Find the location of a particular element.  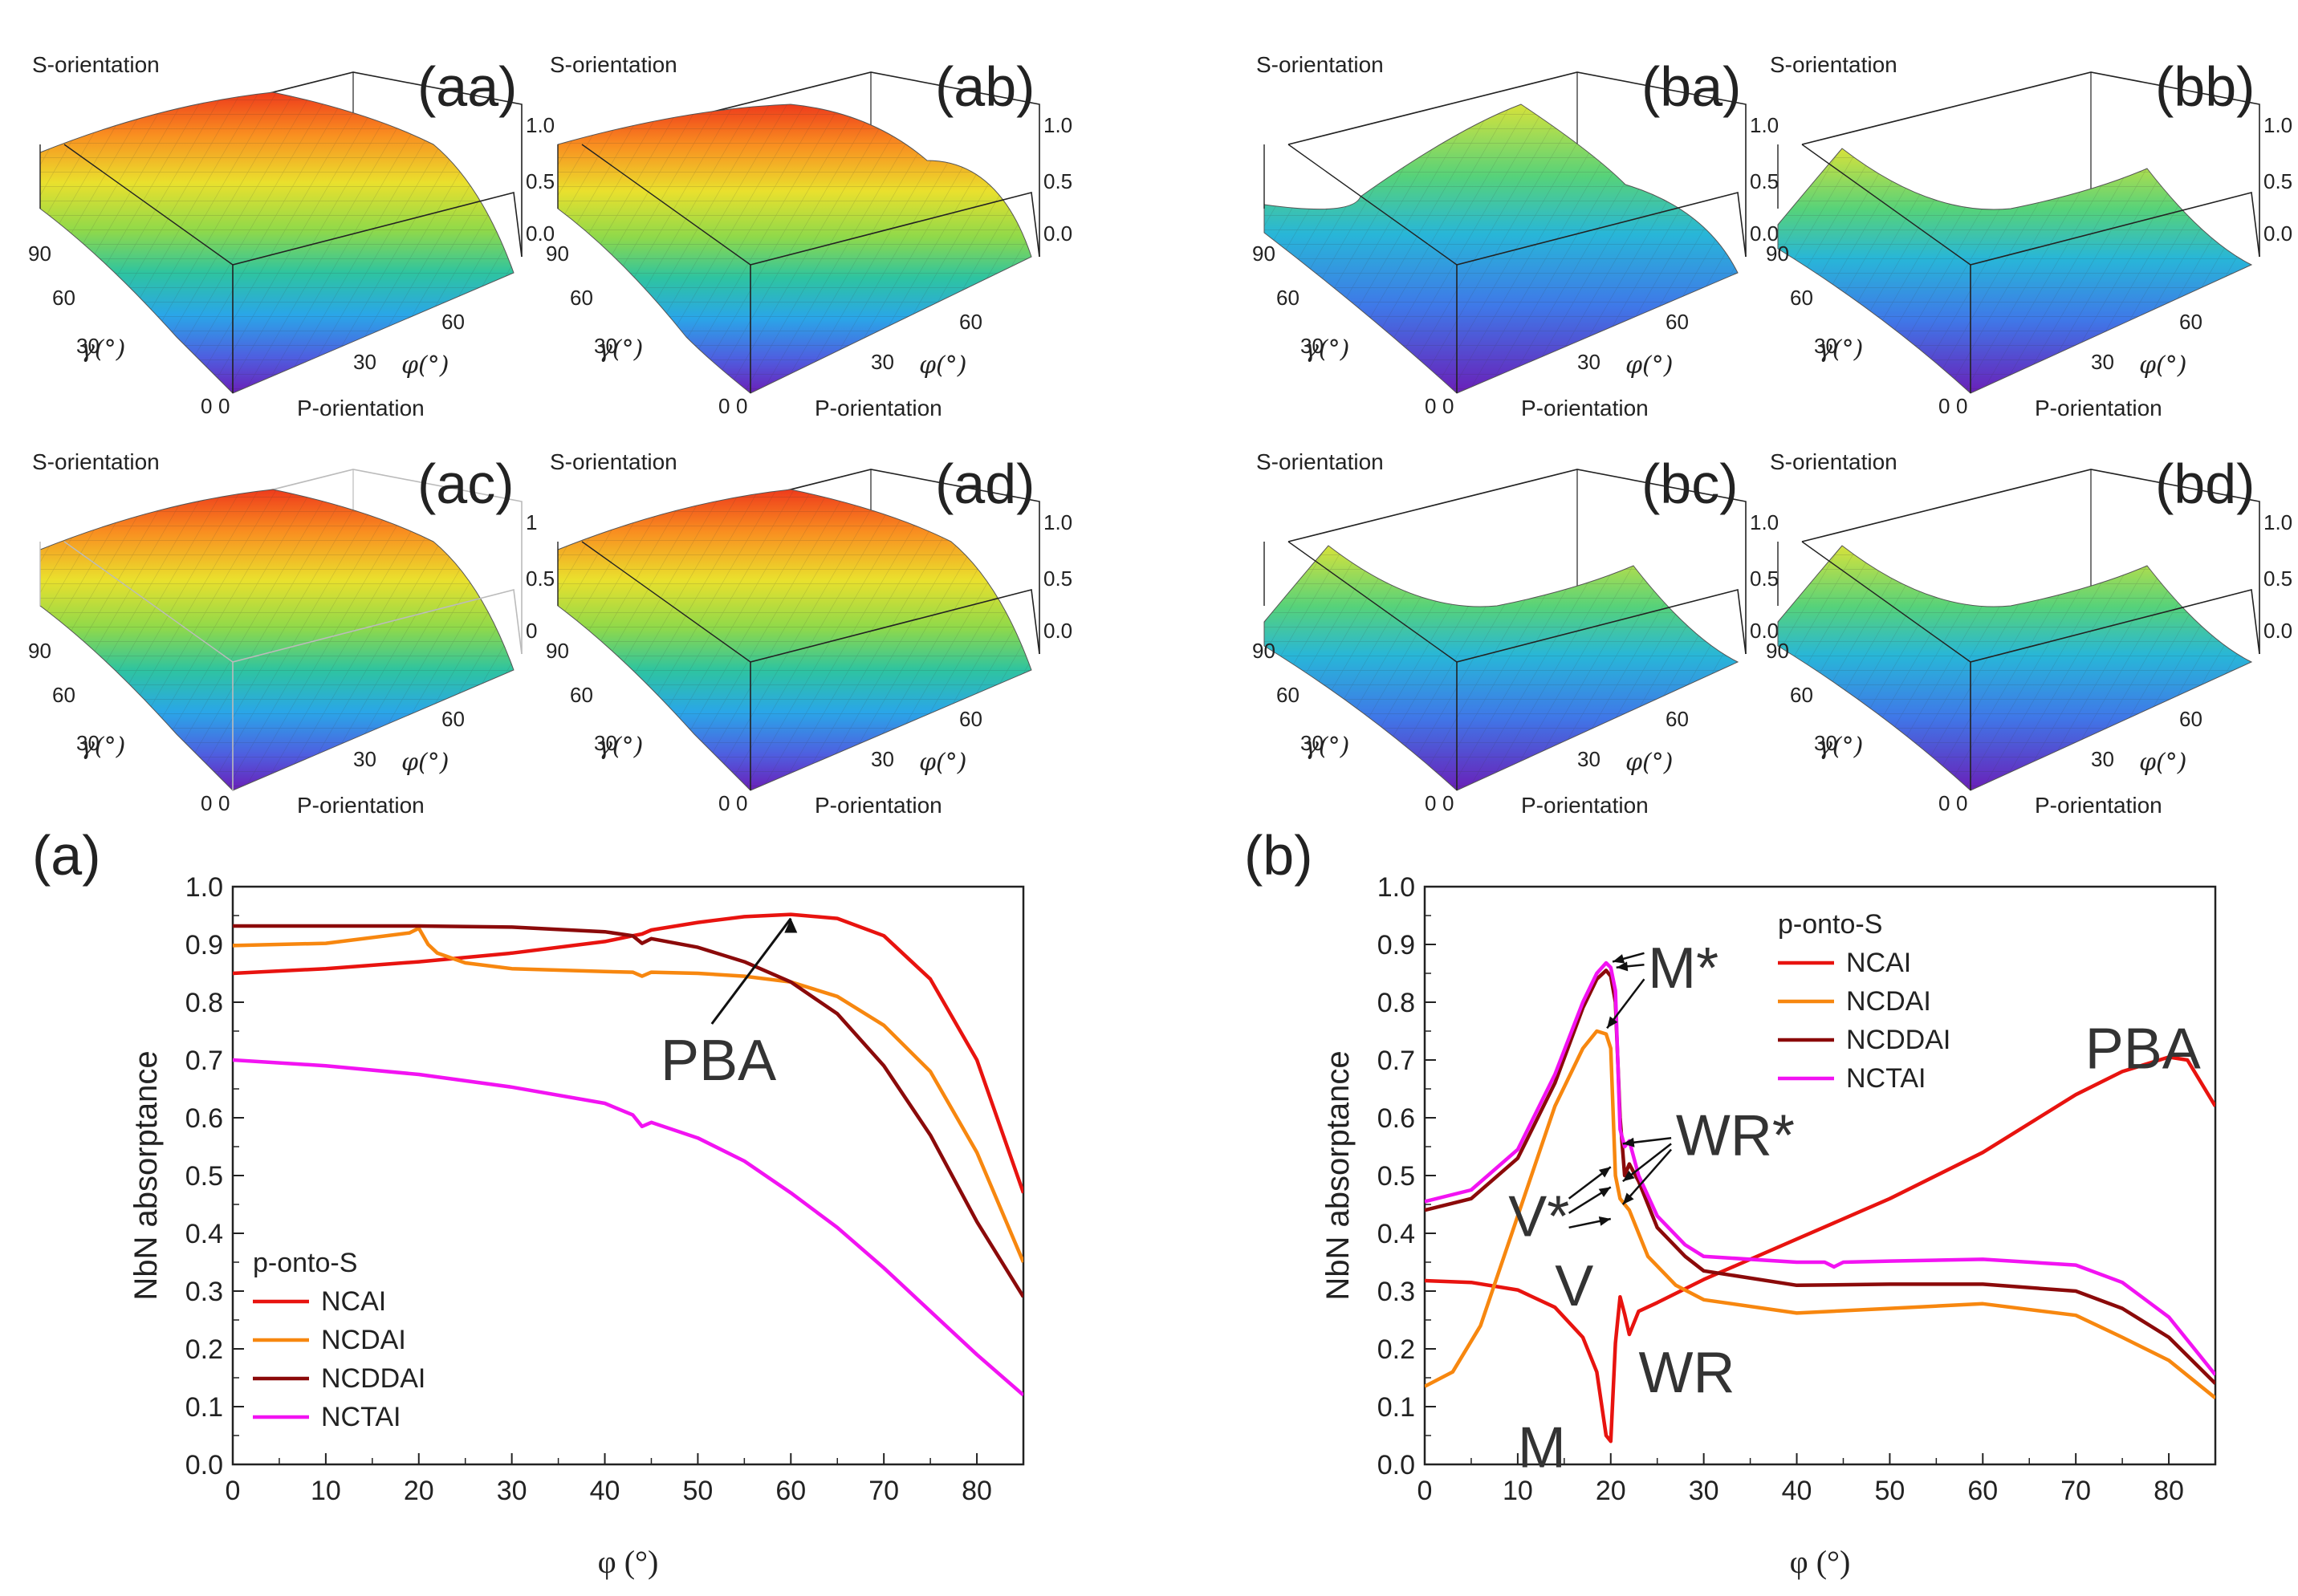

x-axis-label: φ (°) is located at coordinates (1820, 1562).